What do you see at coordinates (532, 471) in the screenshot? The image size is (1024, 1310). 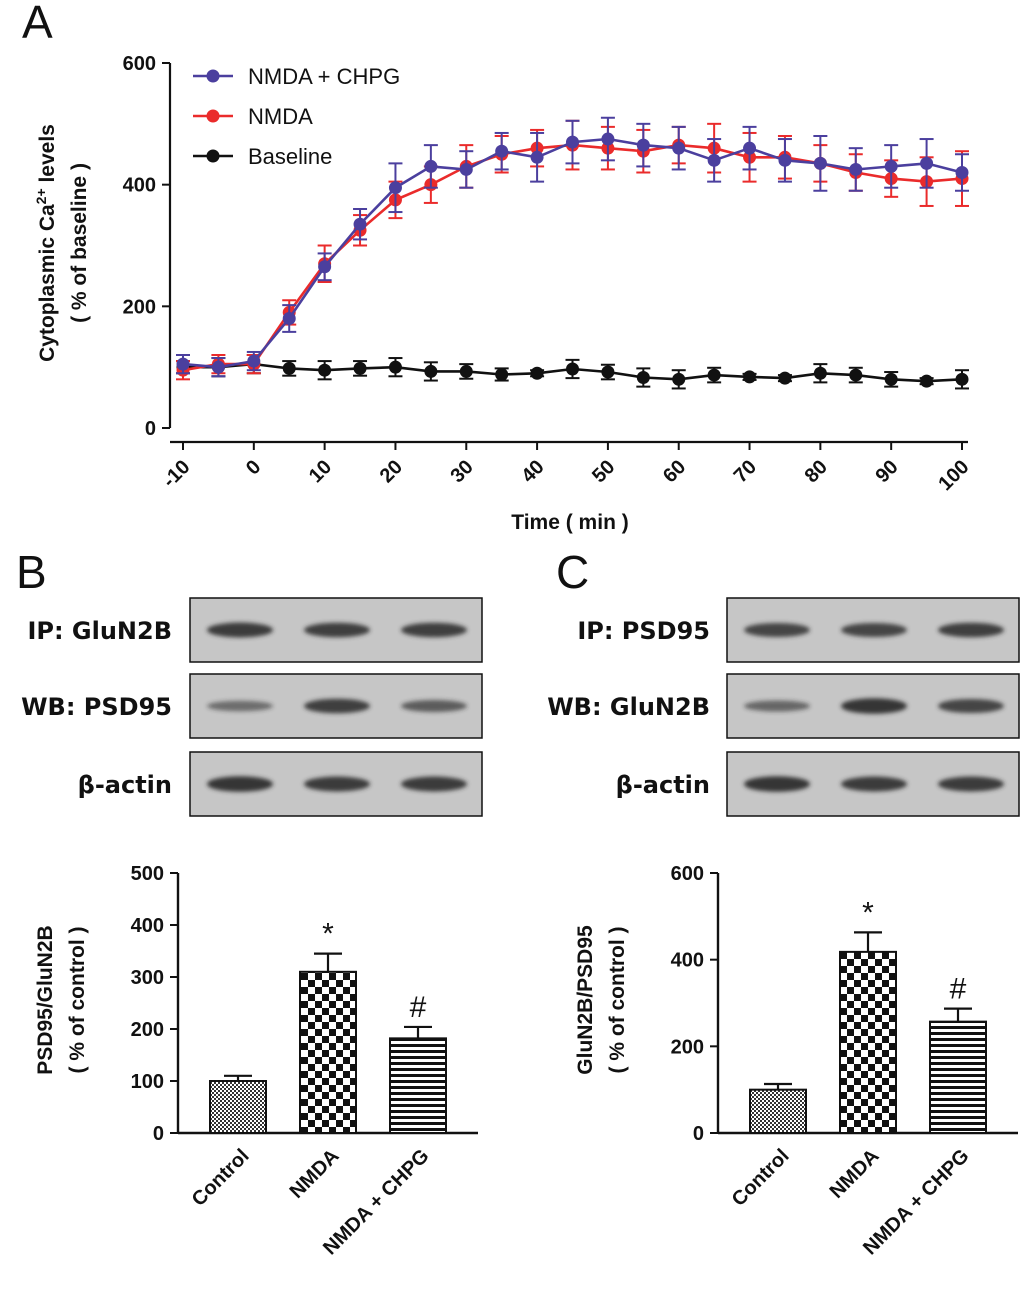 I see `chart-a-x-tick-label: 40` at bounding box center [532, 471].